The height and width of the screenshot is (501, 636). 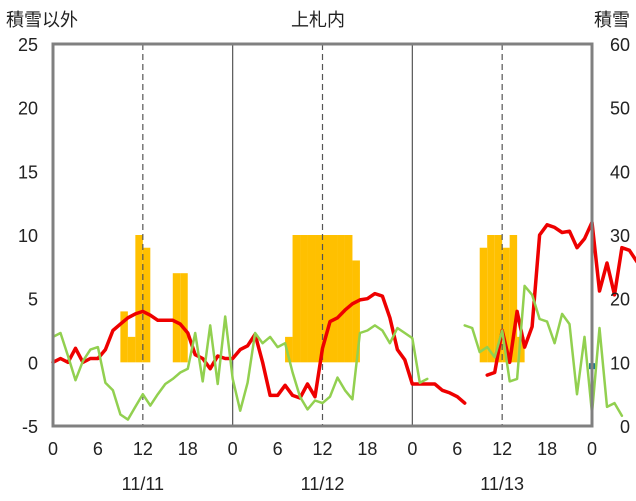 What do you see at coordinates (323, 484) in the screenshot?
I see `date-label: 11/12` at bounding box center [323, 484].